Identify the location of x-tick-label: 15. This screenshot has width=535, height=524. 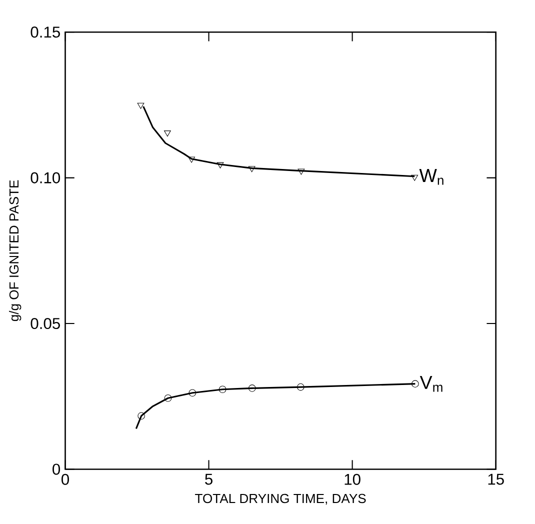
(496, 479).